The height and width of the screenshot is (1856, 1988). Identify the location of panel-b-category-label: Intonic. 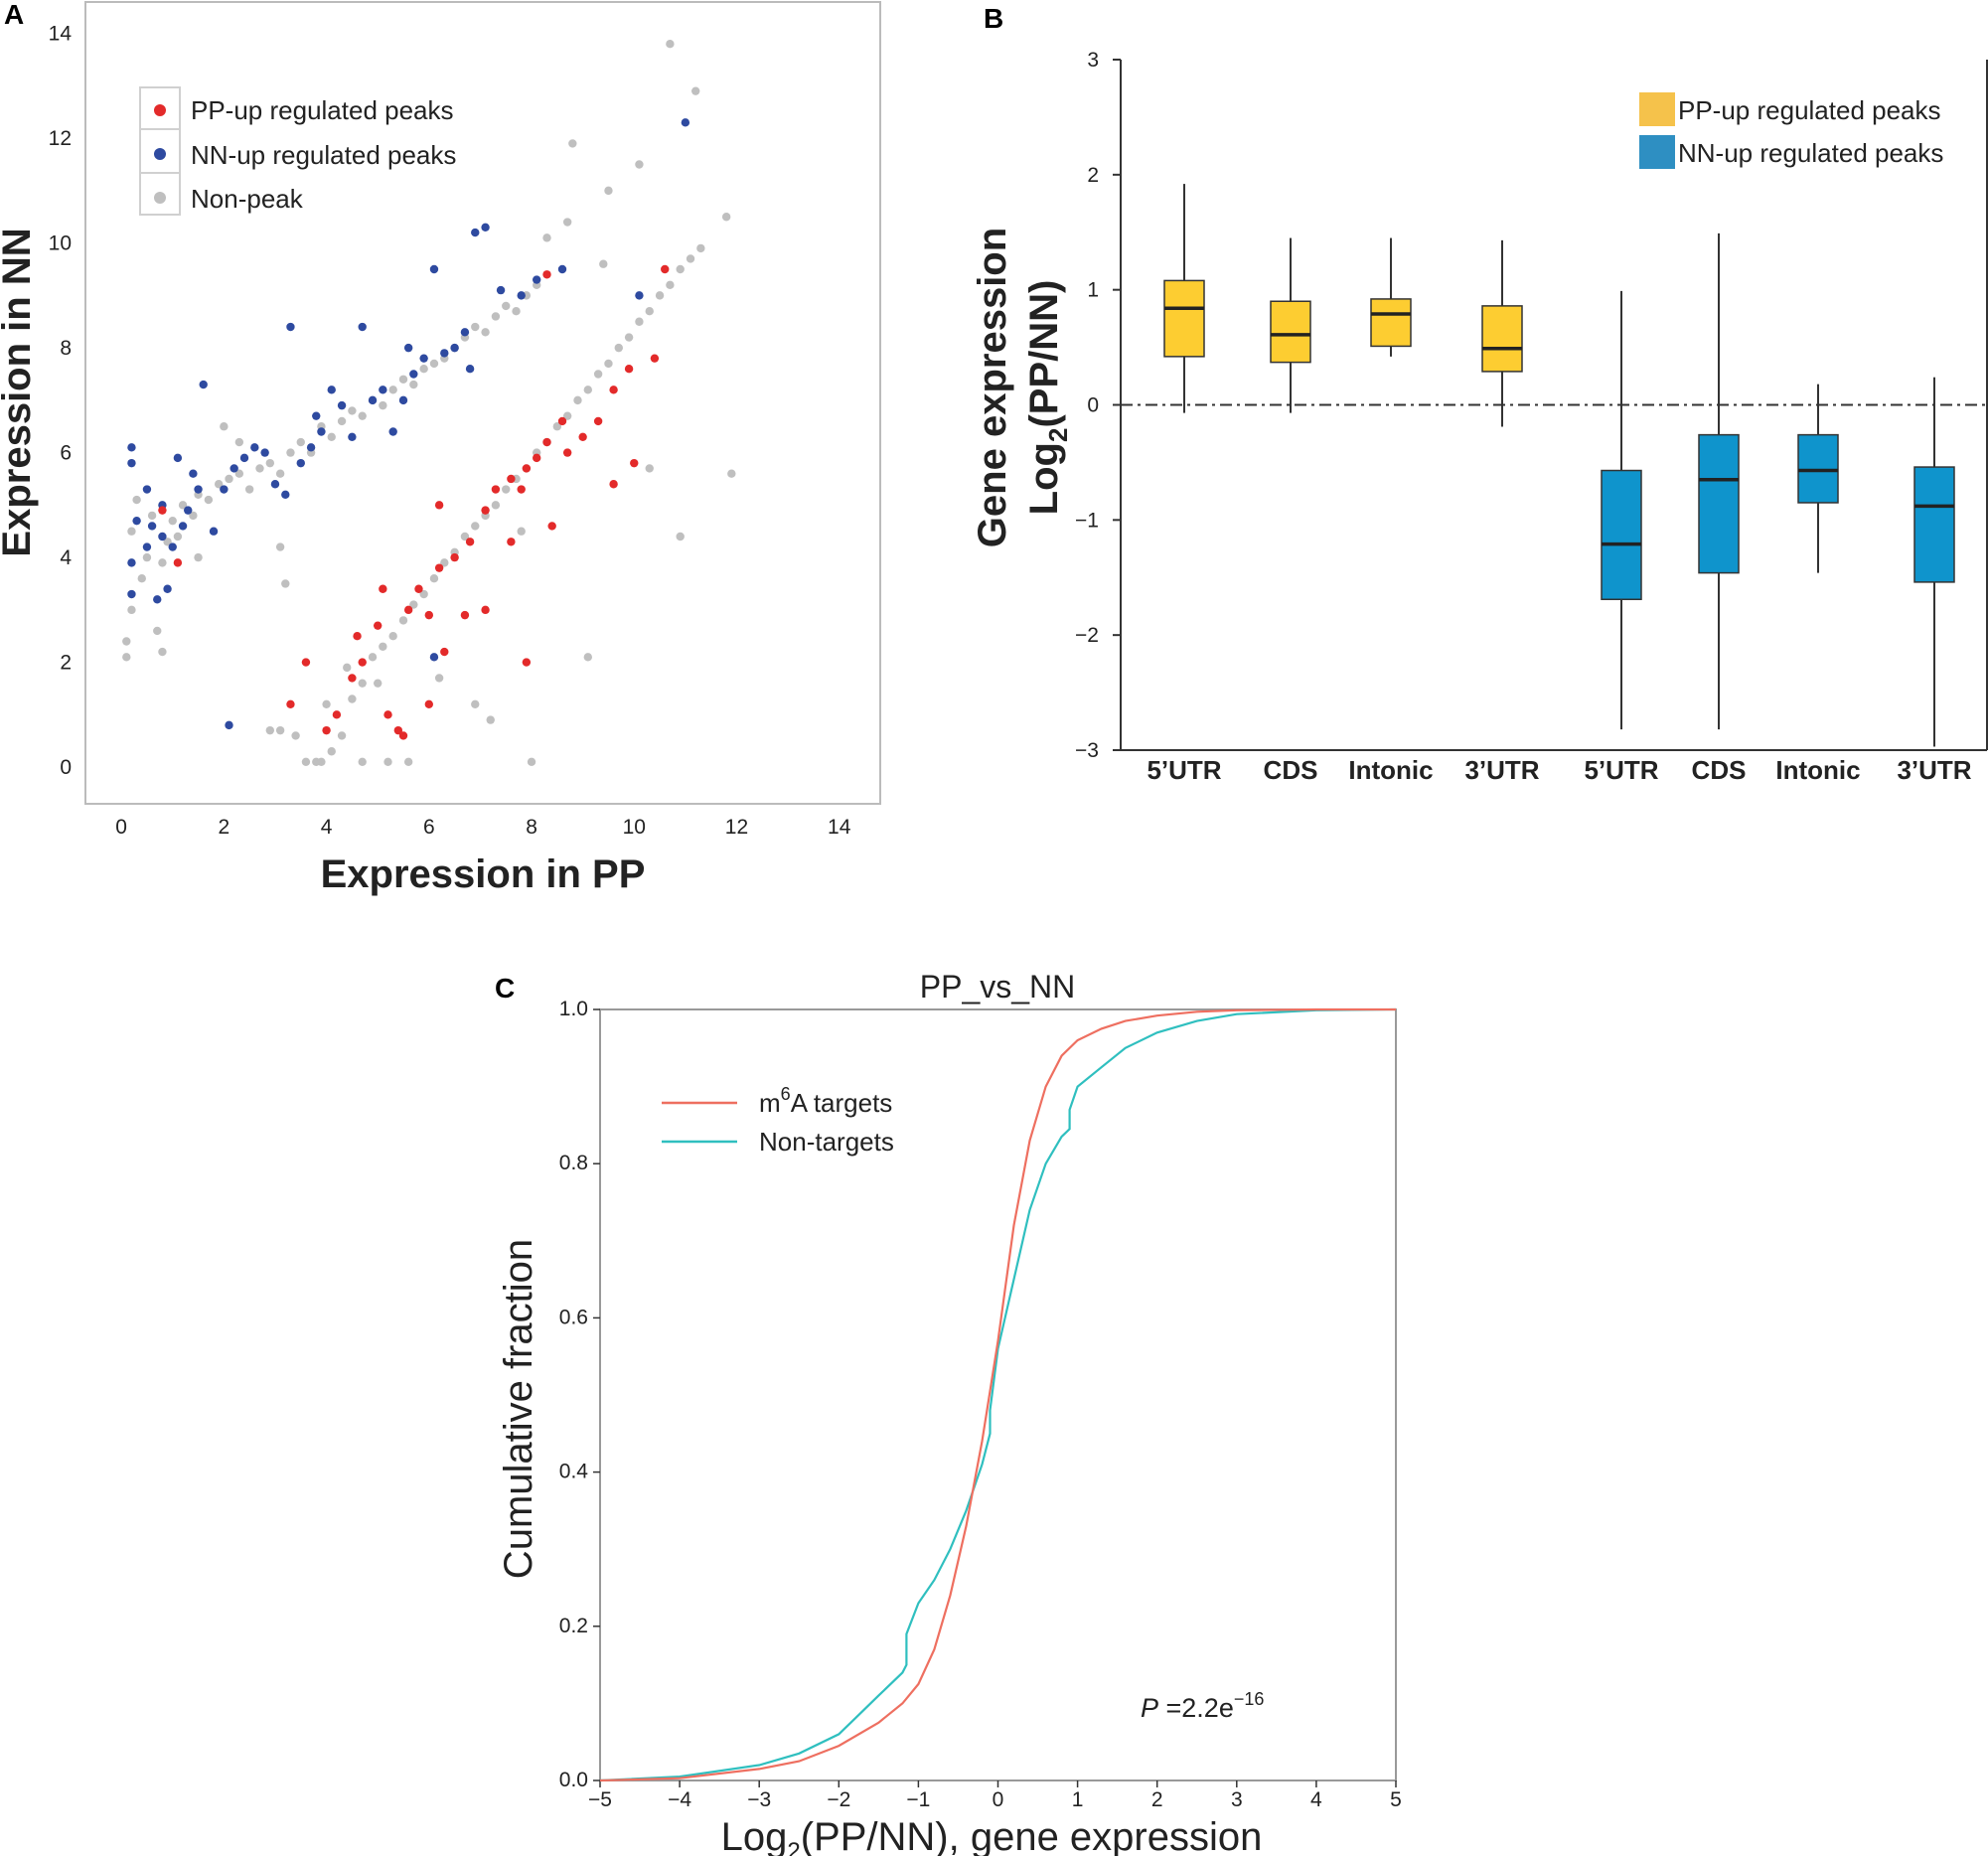
(1391, 770).